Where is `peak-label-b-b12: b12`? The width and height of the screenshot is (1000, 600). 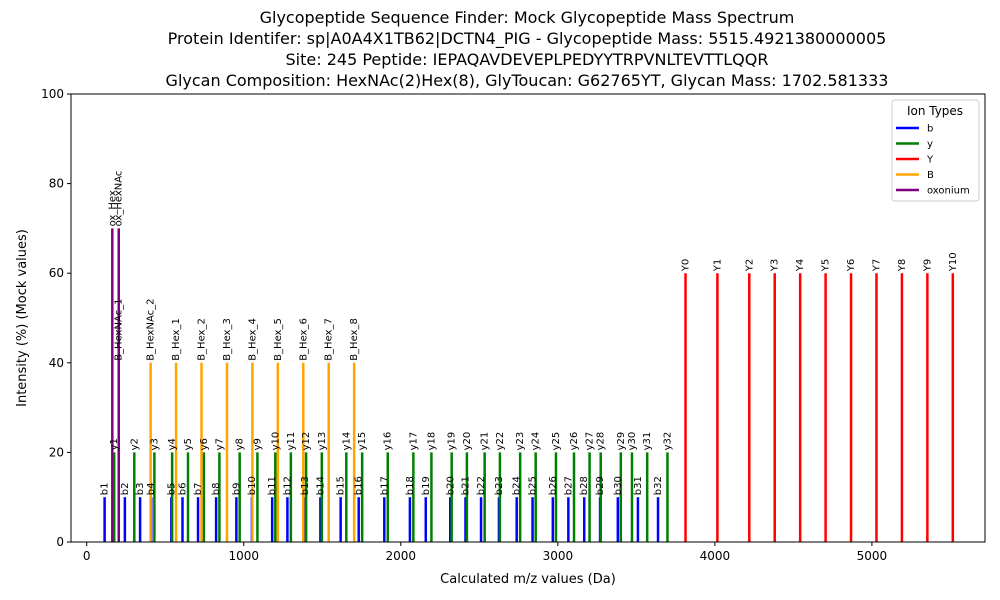
peak-label-b-b12: b12 is located at coordinates (287, 485).